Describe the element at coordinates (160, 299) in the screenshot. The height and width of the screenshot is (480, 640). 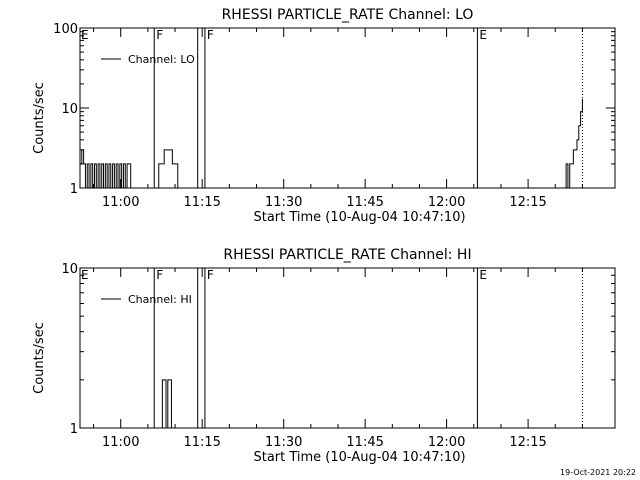
I see `legend-label: Channel: HI` at that location.